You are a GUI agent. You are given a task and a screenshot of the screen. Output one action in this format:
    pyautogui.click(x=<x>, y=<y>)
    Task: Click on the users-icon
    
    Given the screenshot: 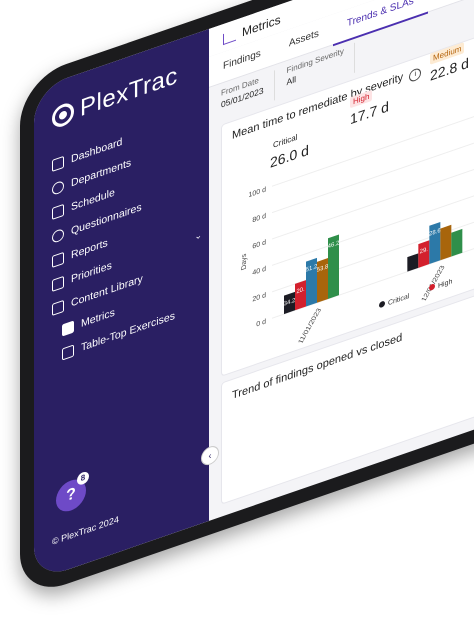 What is the action you would take?
    pyautogui.click(x=58, y=187)
    